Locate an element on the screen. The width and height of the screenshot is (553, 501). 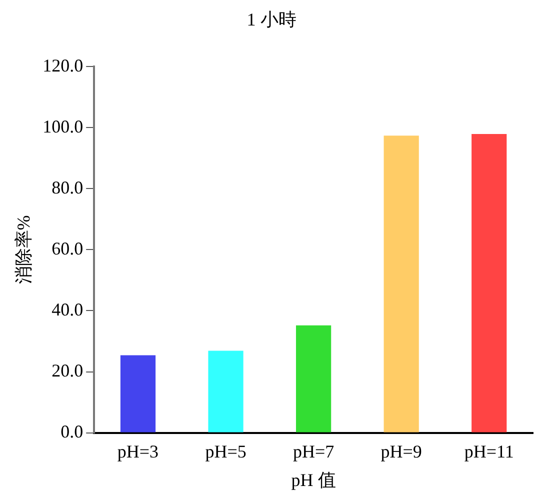
y-tick-label: 120.0 is located at coordinates (63, 65).